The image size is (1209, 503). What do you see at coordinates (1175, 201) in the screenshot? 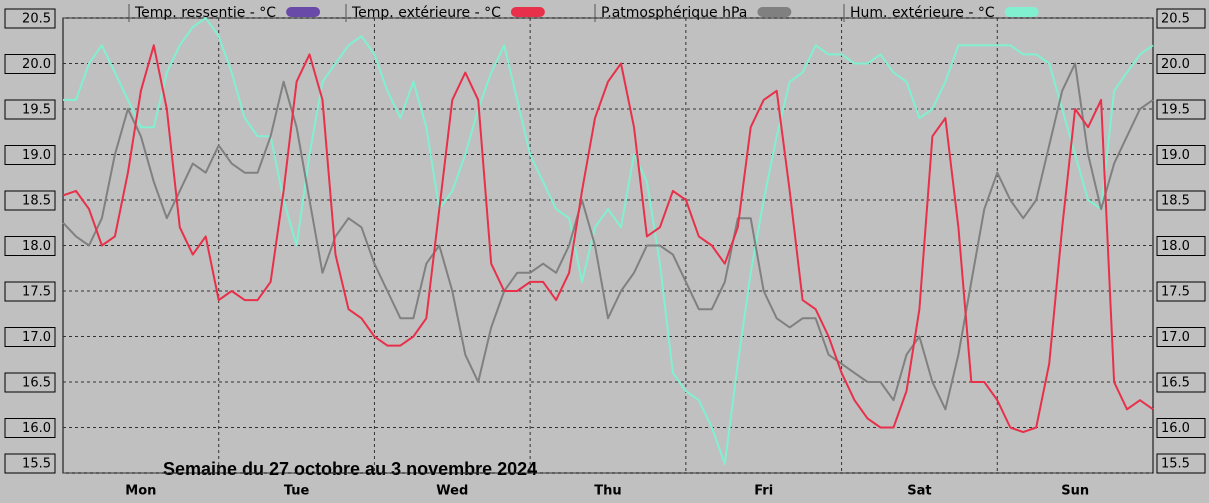
I see `y2-tick-label: 18.5` at bounding box center [1175, 201].